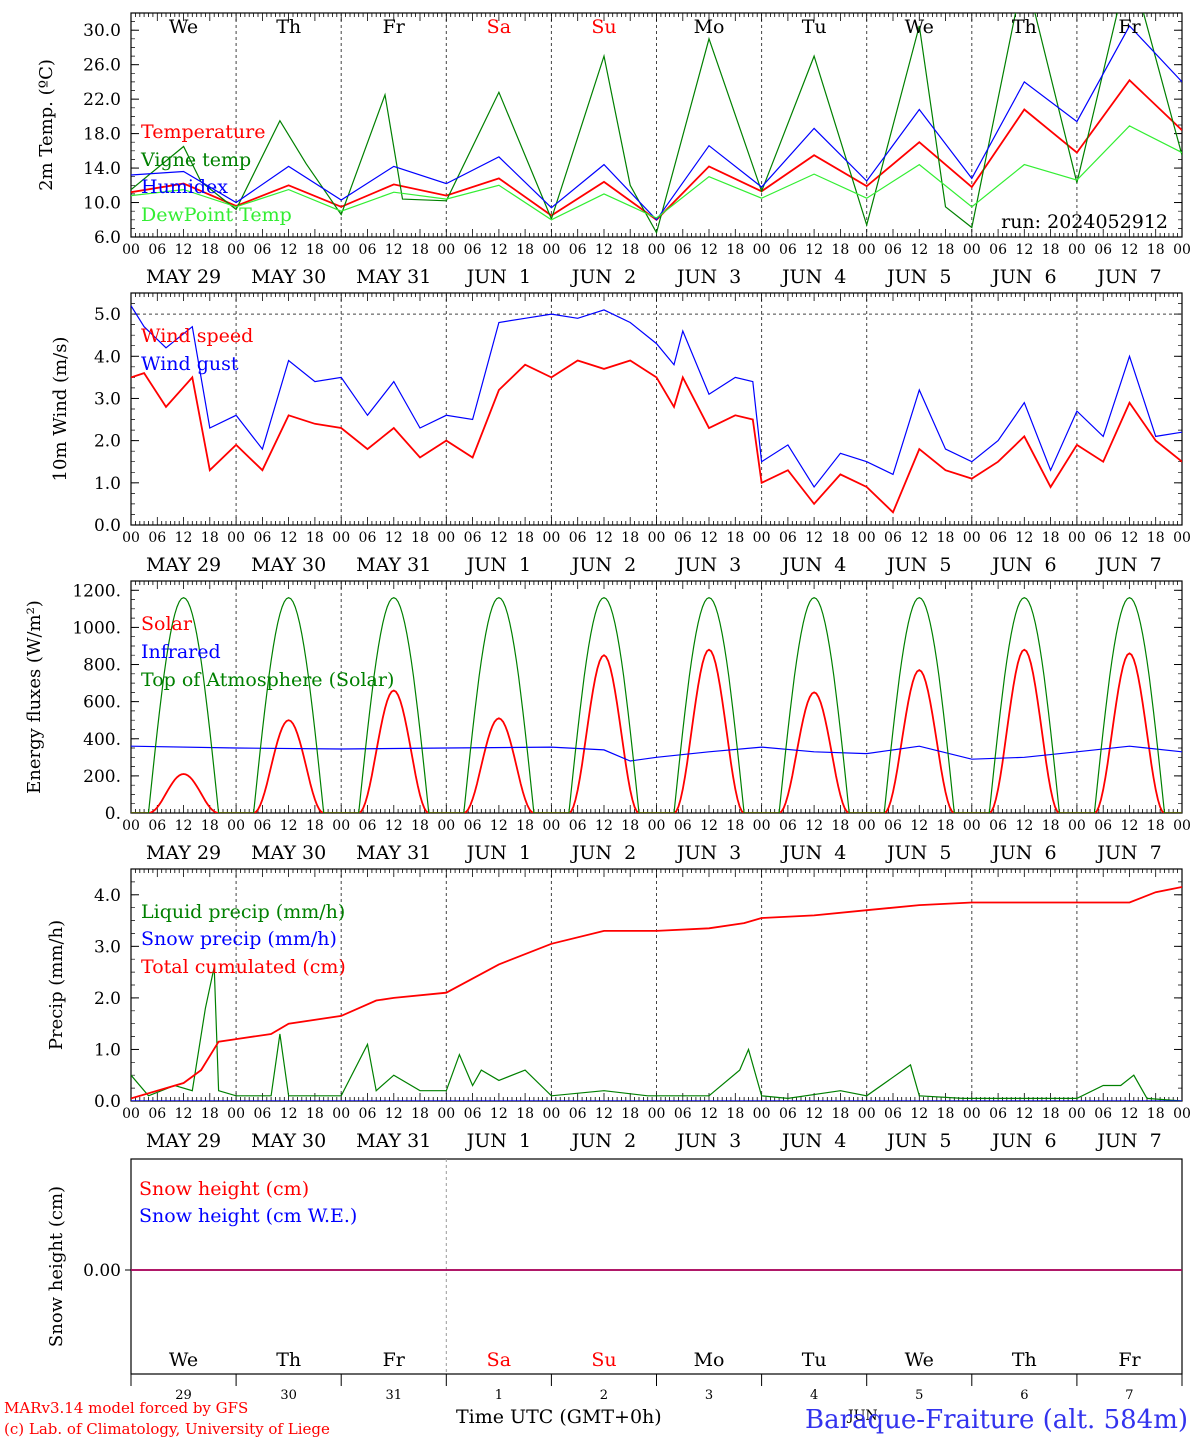  What do you see at coordinates (288, 565) in the screenshot?
I see `date-label: MAY 30` at bounding box center [288, 565].